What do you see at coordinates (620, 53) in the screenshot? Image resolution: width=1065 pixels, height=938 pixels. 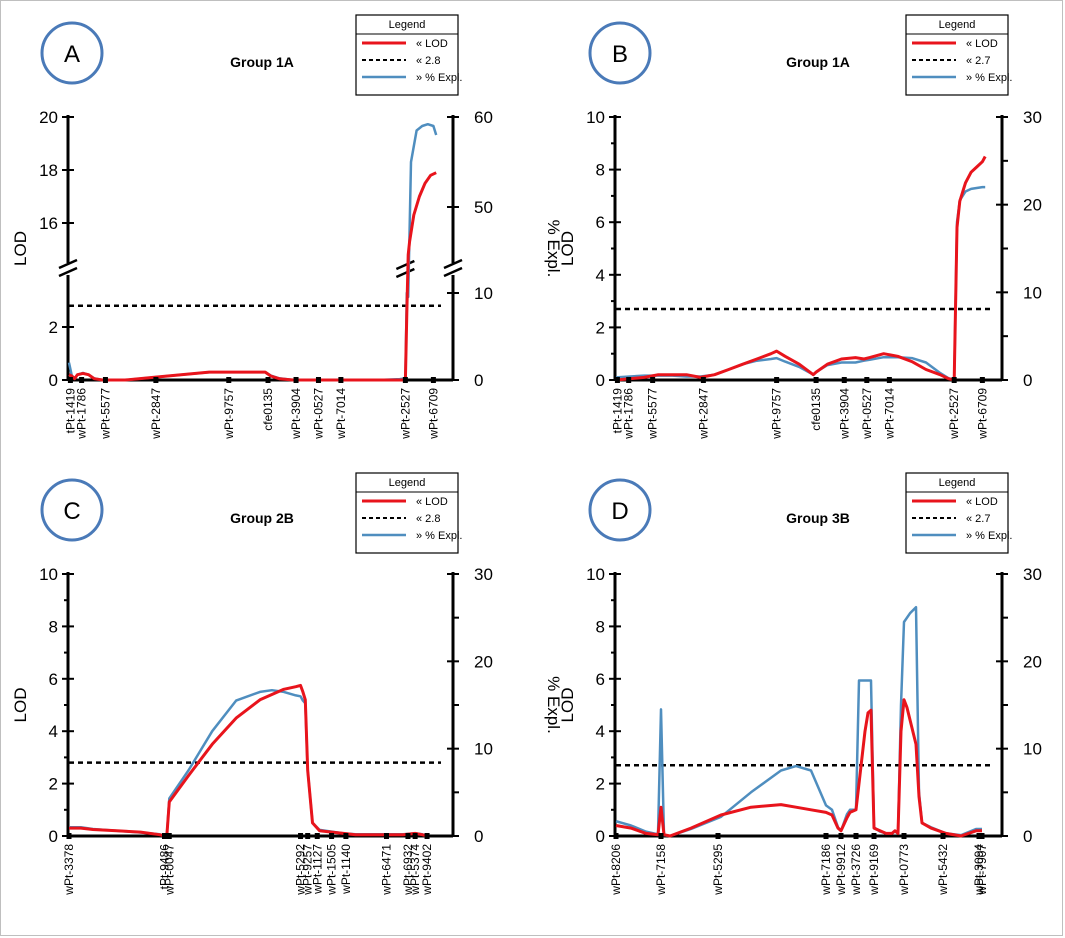 I see `panel-b-letter-circle` at bounding box center [620, 53].